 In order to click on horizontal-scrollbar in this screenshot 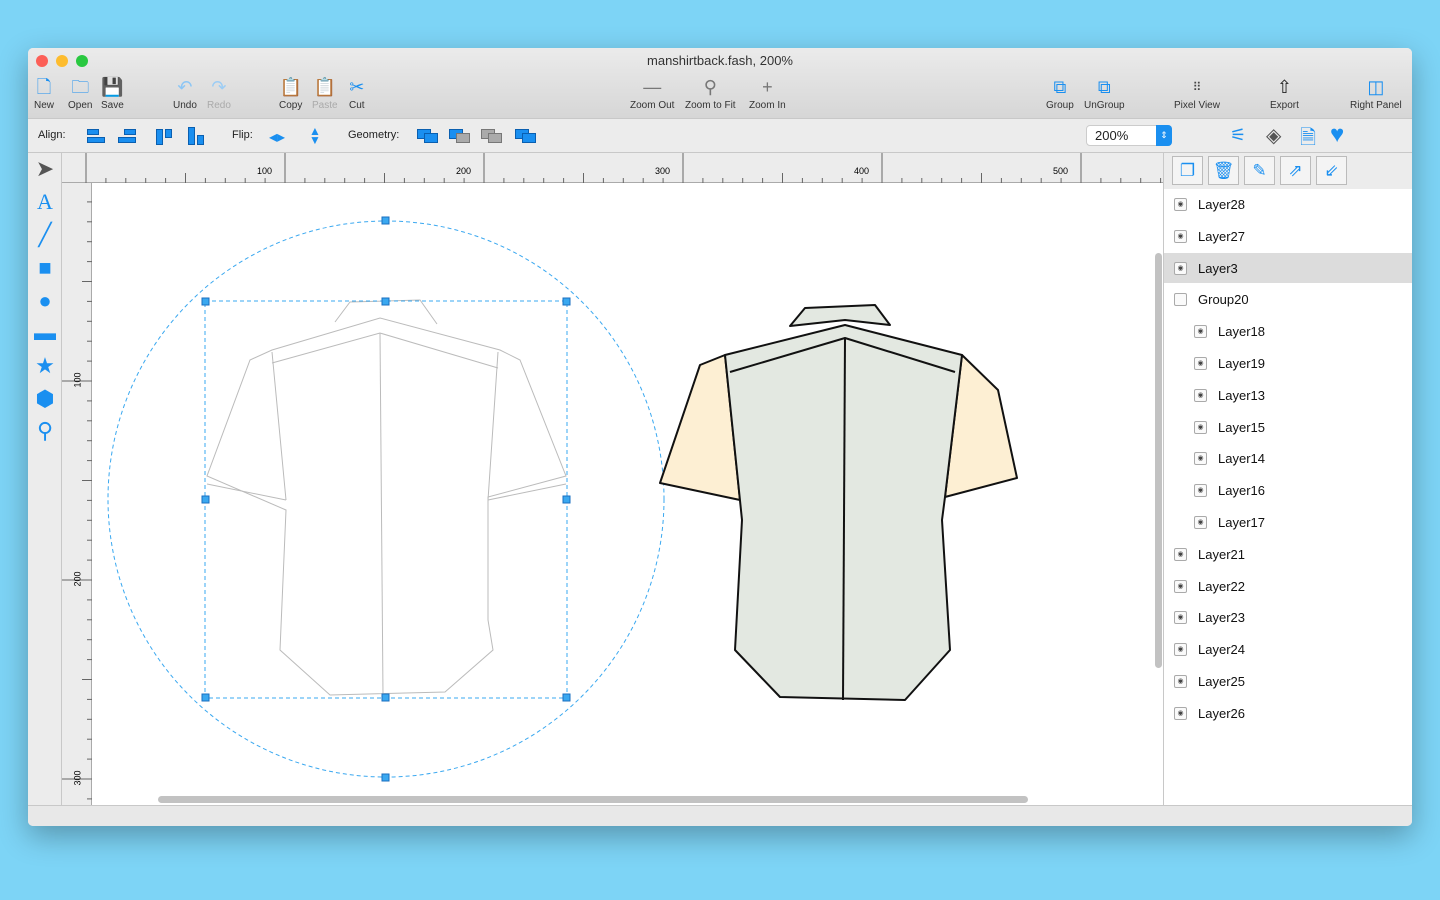, I will do `click(593, 799)`.